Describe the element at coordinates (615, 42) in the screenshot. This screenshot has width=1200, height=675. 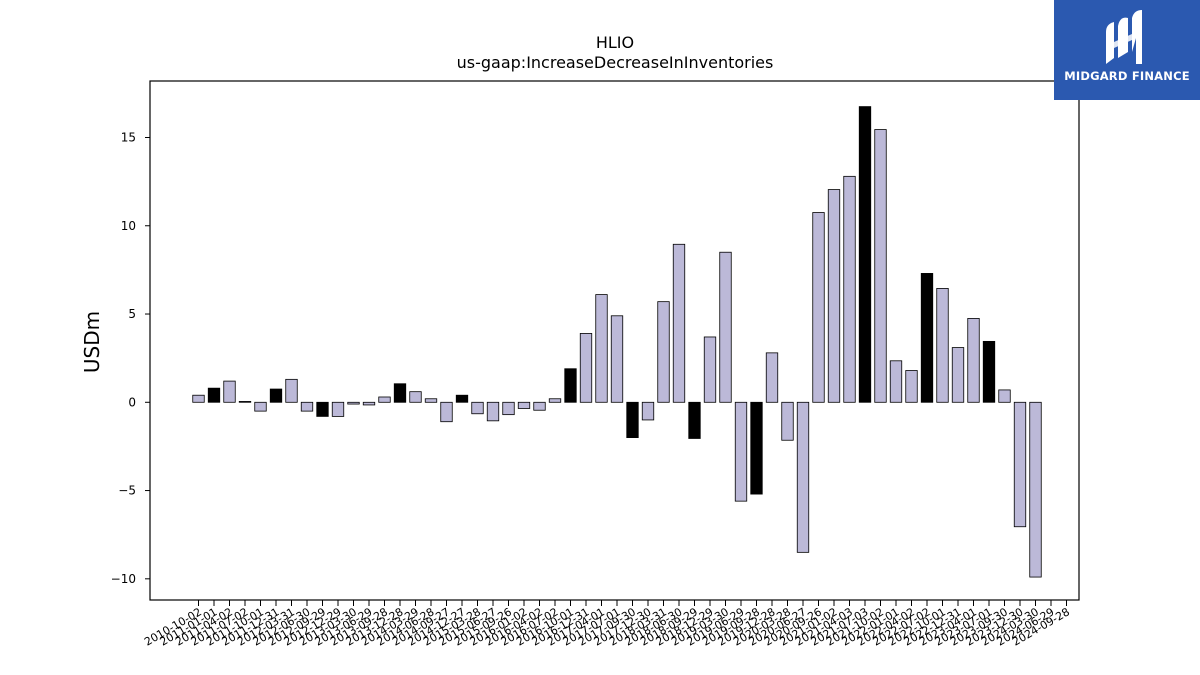
I see `chart-title: HLIO` at that location.